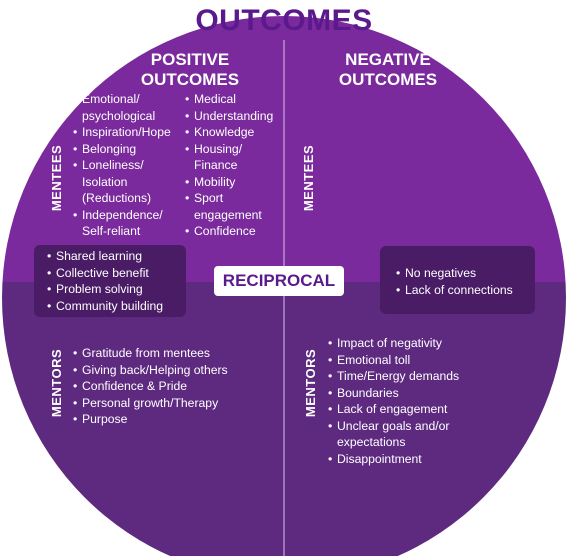  I want to click on page-title: OUTCOMES, so click(284, 20).